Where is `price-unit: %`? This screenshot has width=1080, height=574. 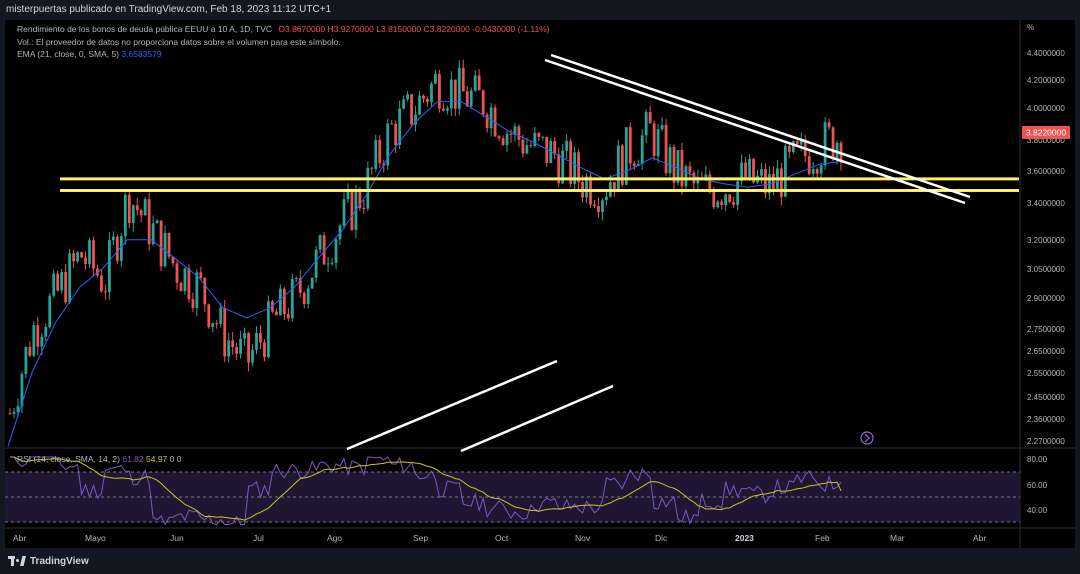
price-unit: % is located at coordinates (1030, 27).